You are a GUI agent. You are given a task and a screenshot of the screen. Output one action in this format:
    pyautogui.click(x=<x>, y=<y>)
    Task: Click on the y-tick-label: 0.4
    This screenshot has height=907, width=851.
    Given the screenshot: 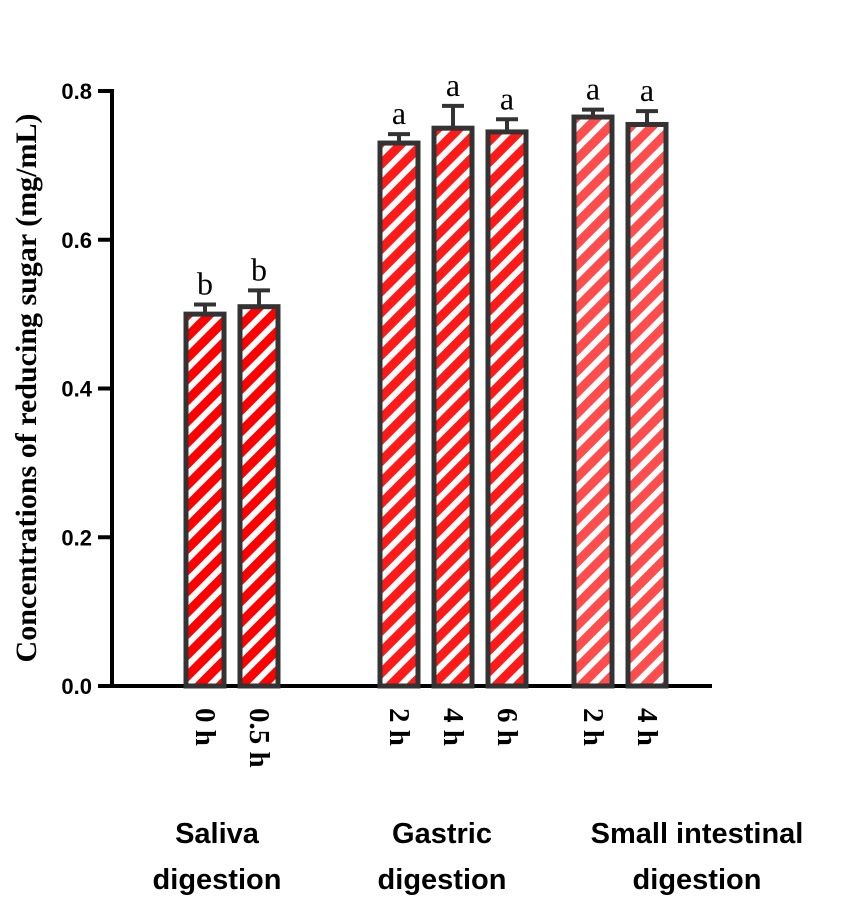 What is the action you would take?
    pyautogui.click(x=76, y=389)
    